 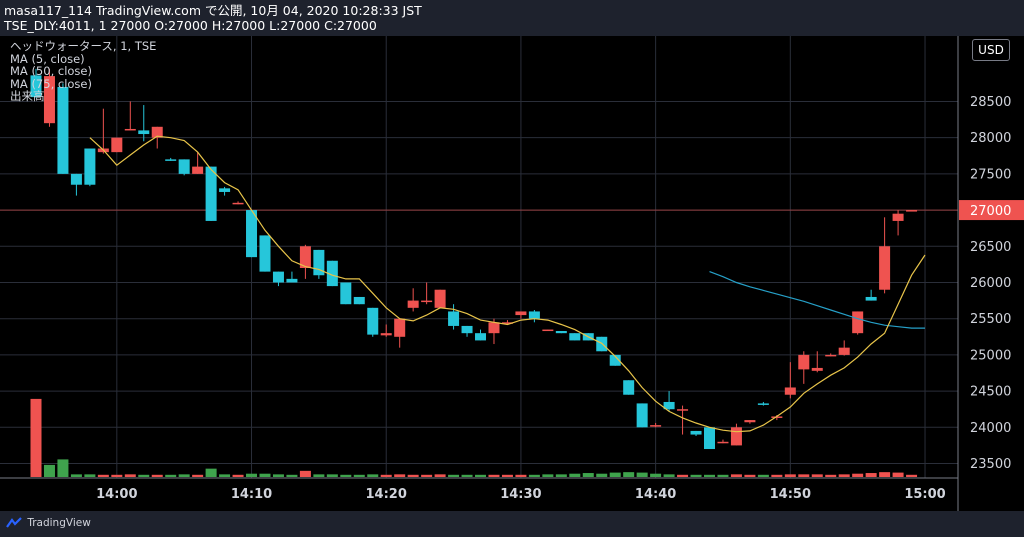 What do you see at coordinates (83, 46) in the screenshot?
I see `legend-symbol: ヘッドウォータース, 1, TSE` at bounding box center [83, 46].